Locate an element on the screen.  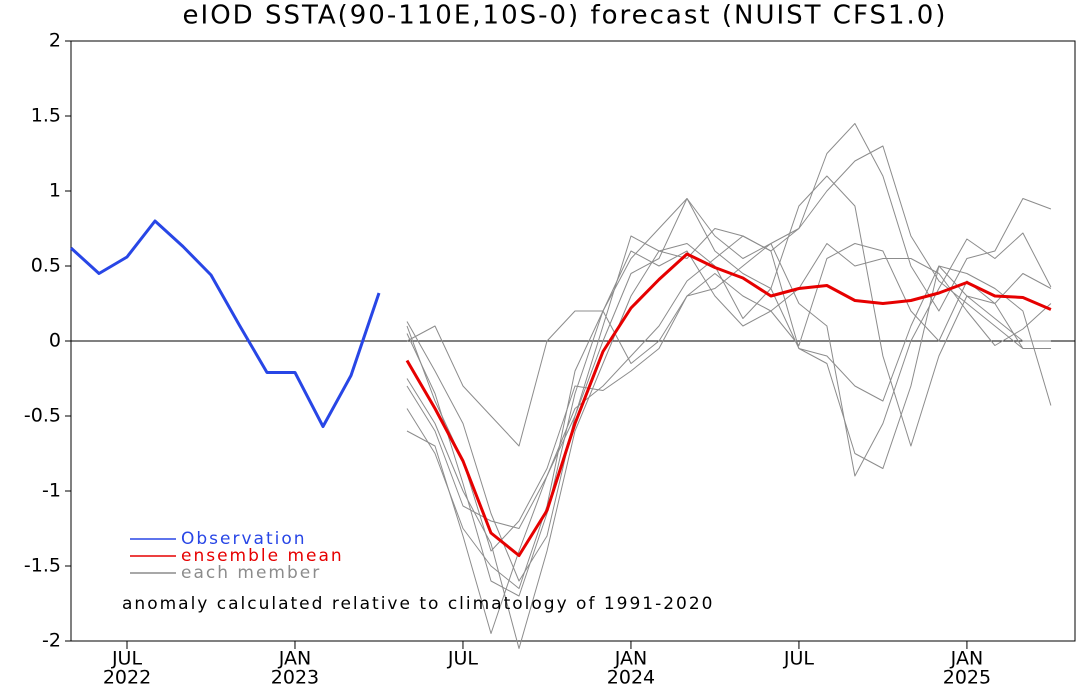
y-tick-label: -1 is located at coordinates (51, 491).